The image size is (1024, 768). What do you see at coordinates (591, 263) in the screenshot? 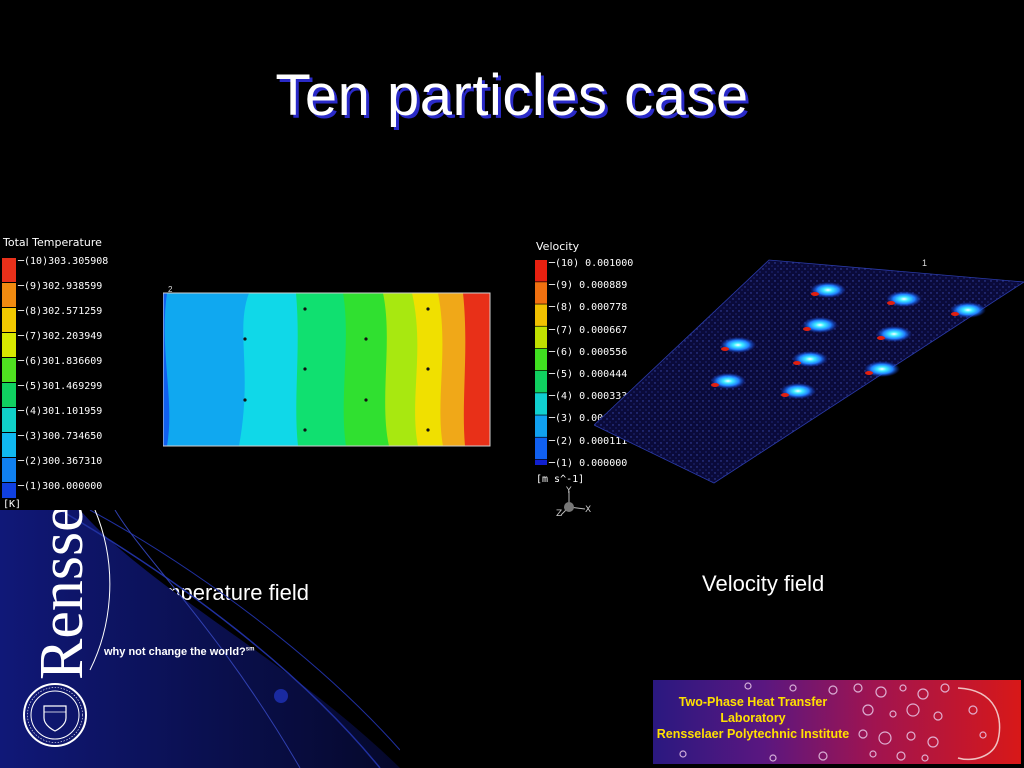
I see `velocity-legend-level: ─(10) 0.001000` at bounding box center [591, 263].